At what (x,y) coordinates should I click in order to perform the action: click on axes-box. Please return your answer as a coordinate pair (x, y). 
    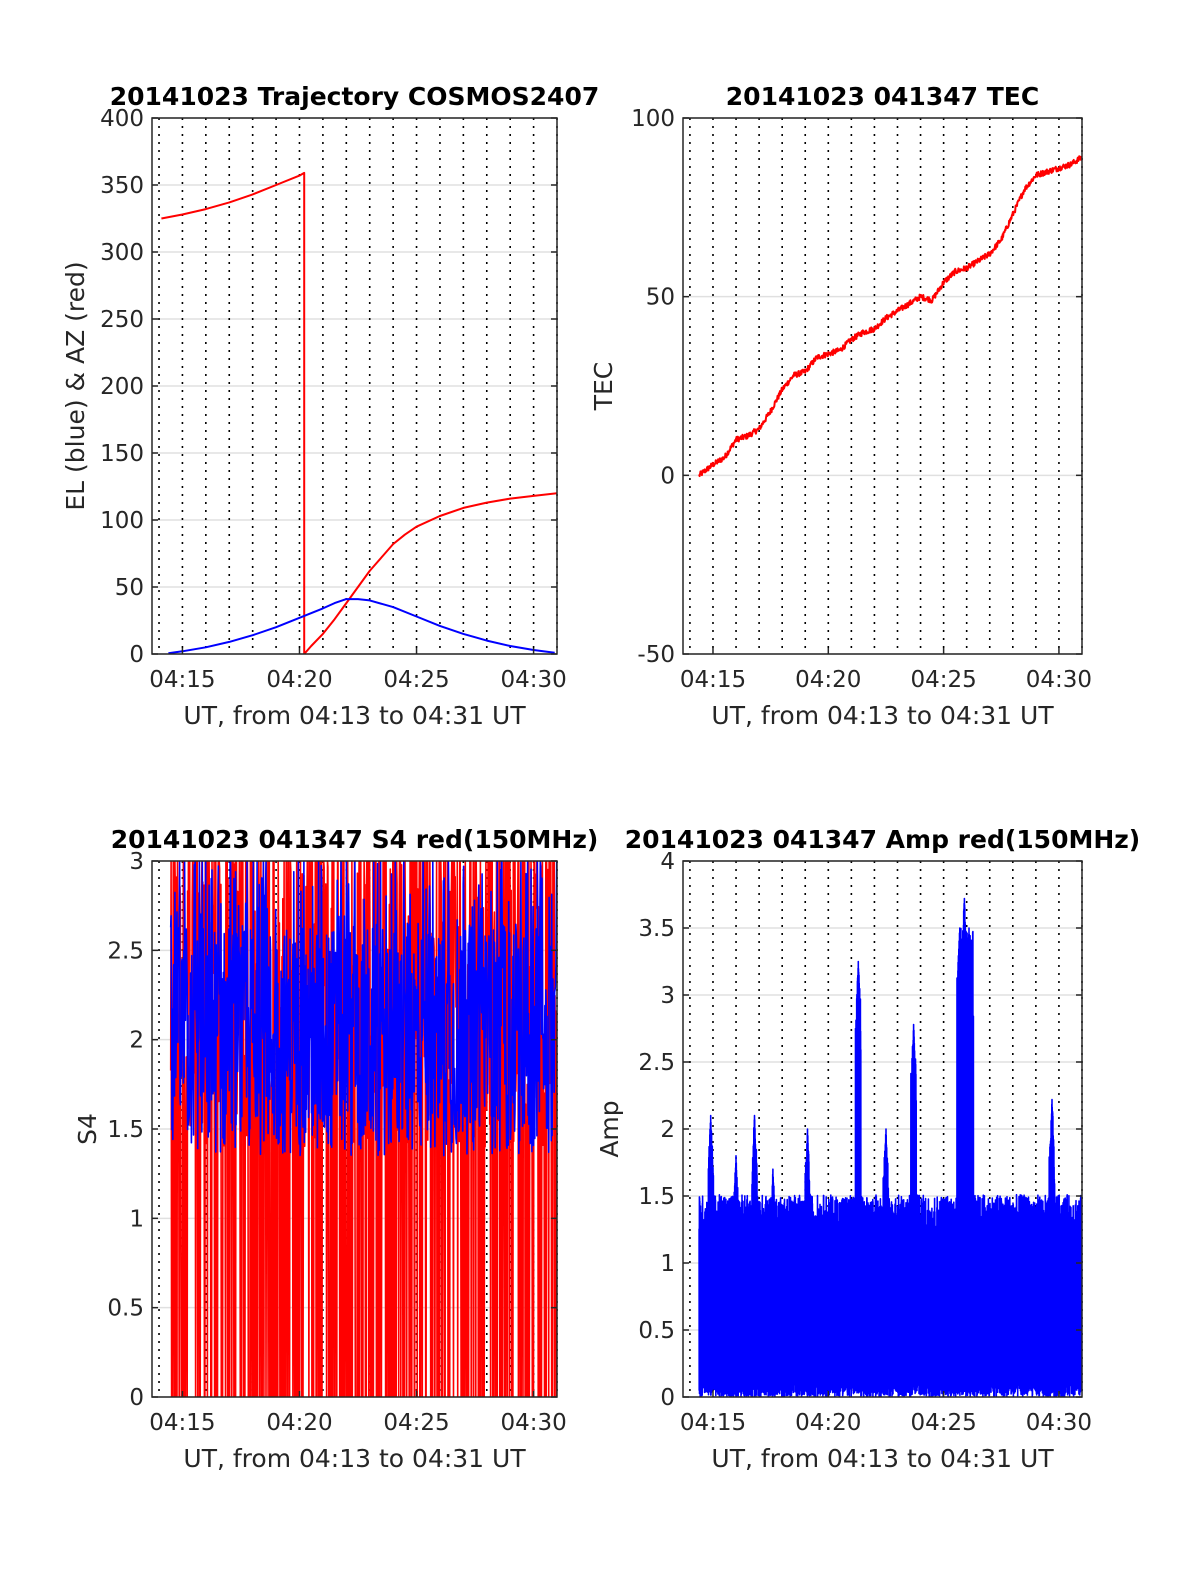
    Looking at the image, I should click on (882, 386).